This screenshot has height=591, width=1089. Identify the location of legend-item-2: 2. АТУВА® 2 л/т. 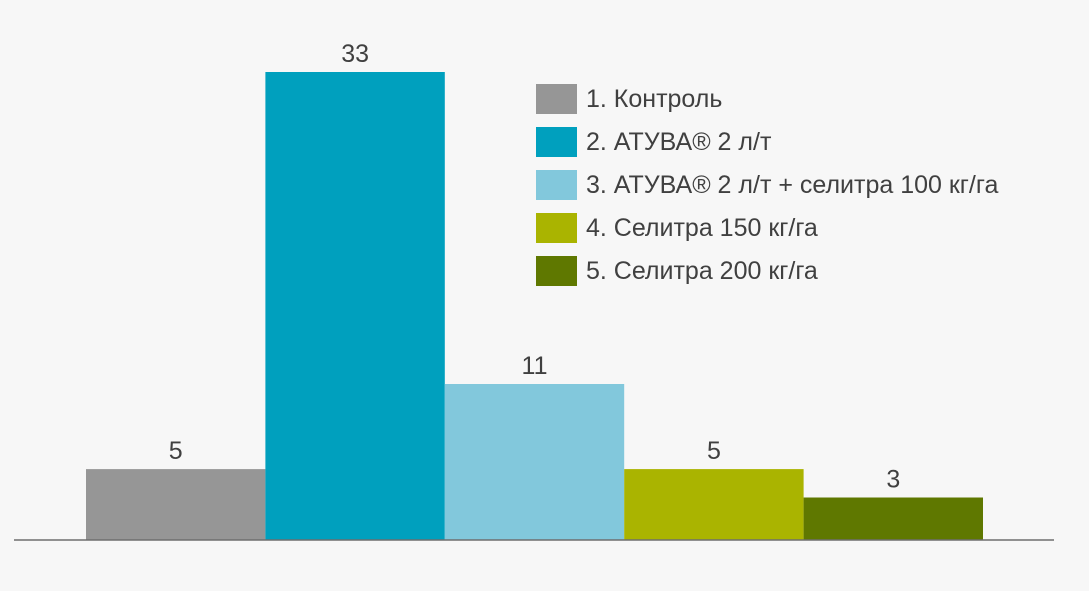
(767, 142).